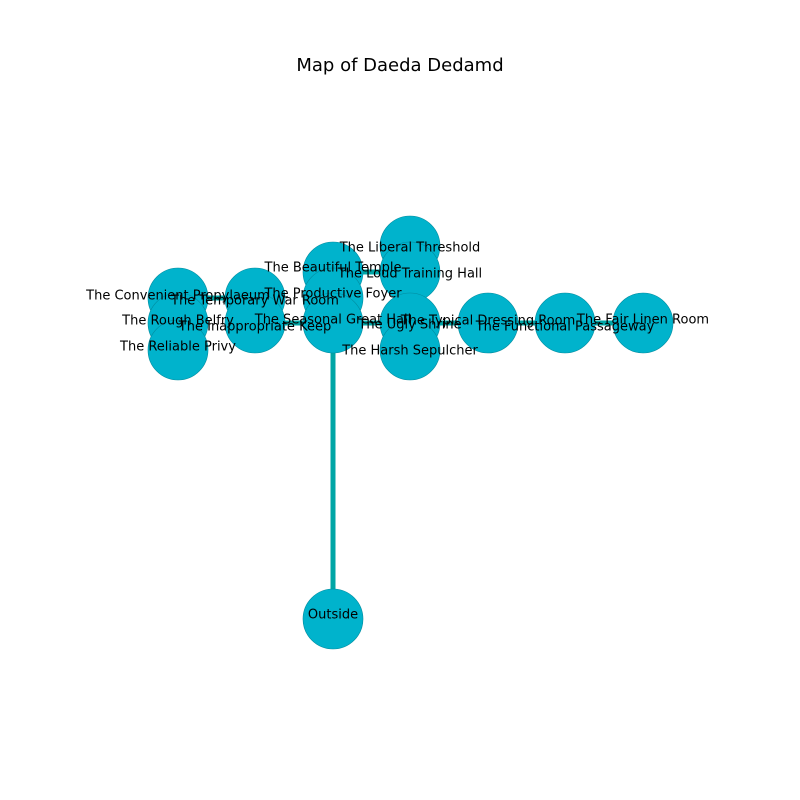 The height and width of the screenshot is (800, 800). I want to click on room-label-productive-foyer: The Productive Foyer, so click(332, 294).